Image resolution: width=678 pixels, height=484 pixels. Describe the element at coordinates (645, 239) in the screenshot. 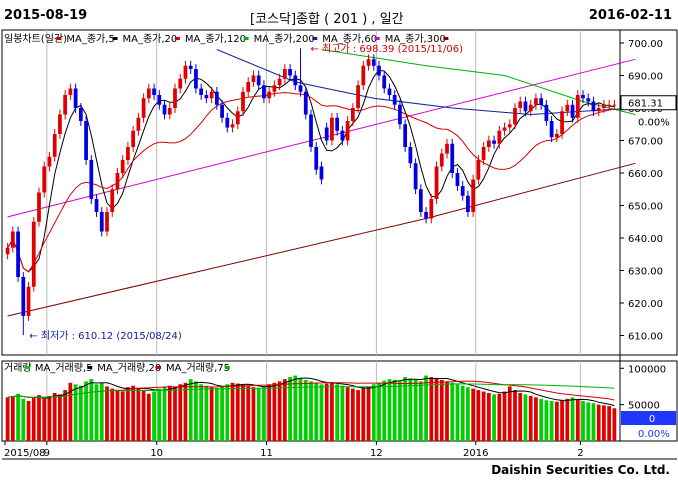

I see `y-tick-label: 640.00` at that location.